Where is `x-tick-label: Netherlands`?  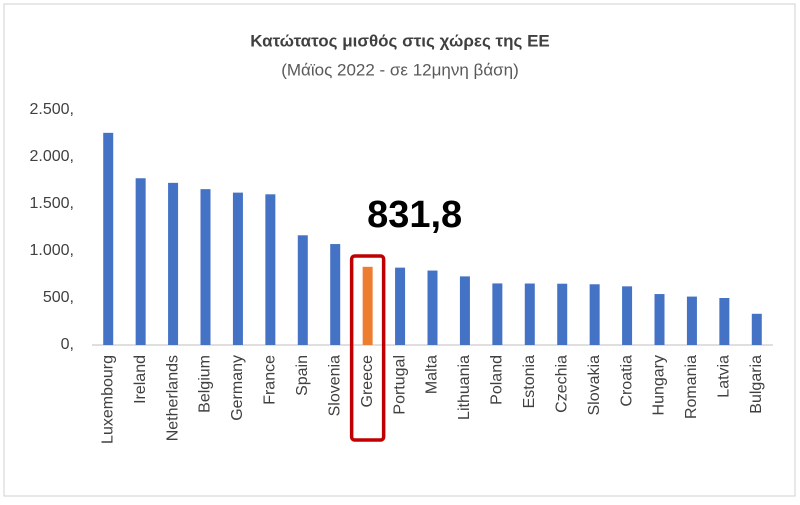 x-tick-label: Netherlands is located at coordinates (172, 398).